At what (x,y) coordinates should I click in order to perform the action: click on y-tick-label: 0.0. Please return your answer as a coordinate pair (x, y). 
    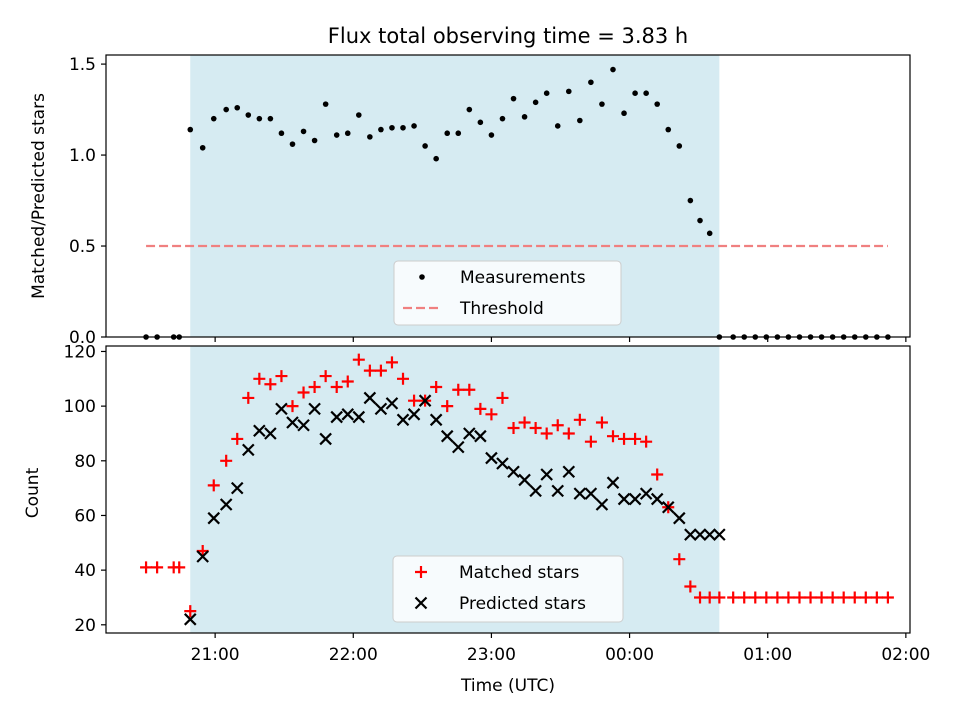
    Looking at the image, I should click on (82, 338).